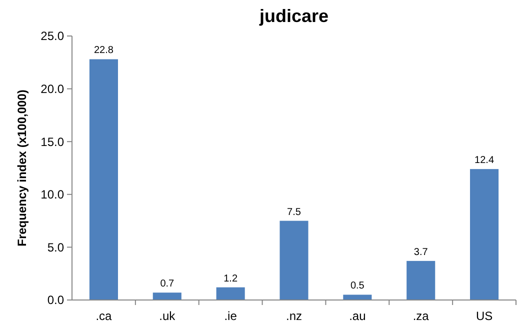 This screenshot has width=524, height=336. I want to click on y-tick-label: 25.0, so click(52, 36).